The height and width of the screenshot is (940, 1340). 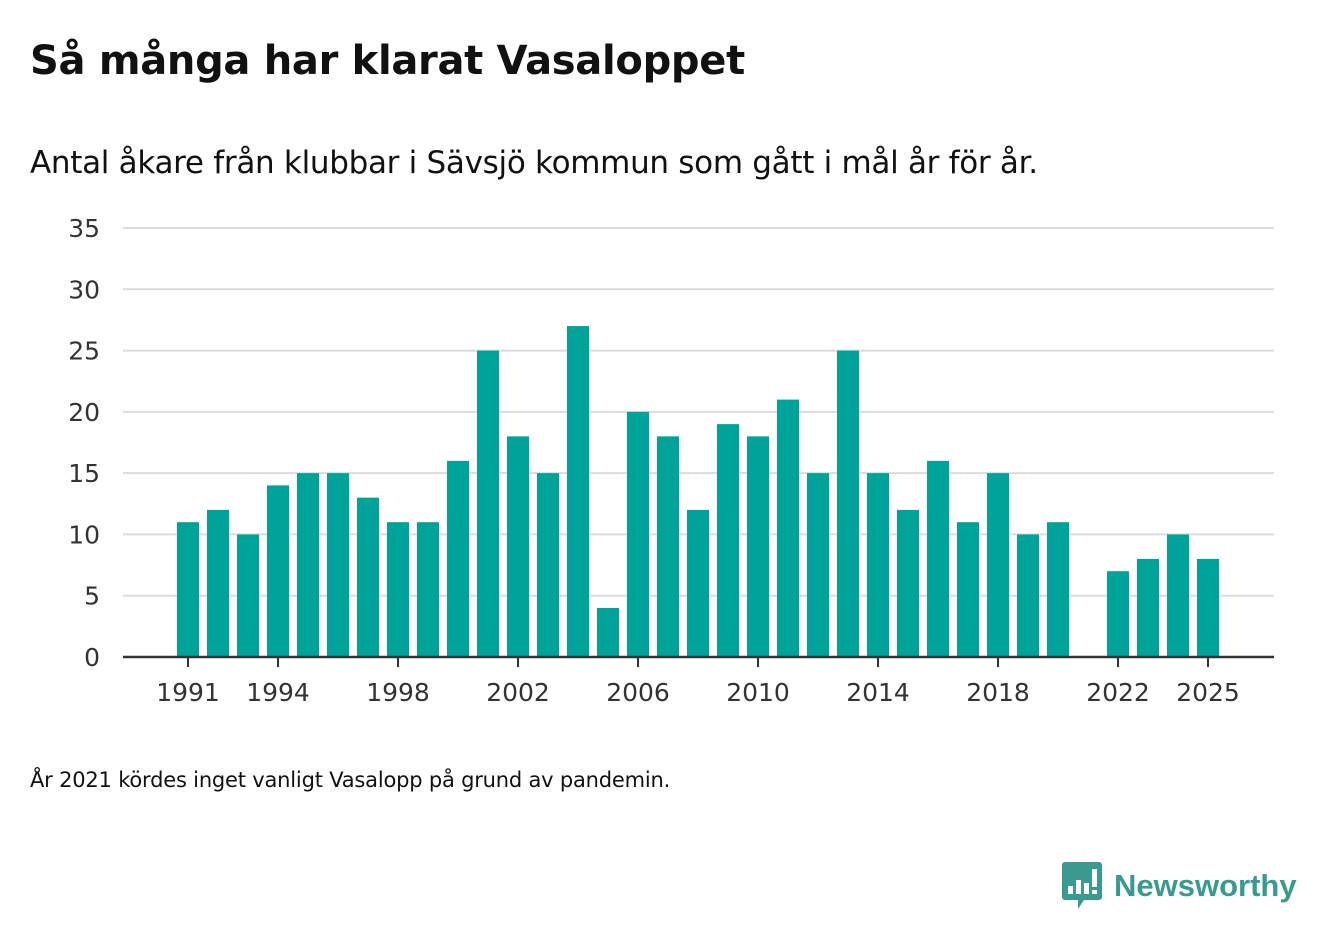 I want to click on x-tick-label: 2025, so click(x=1208, y=692).